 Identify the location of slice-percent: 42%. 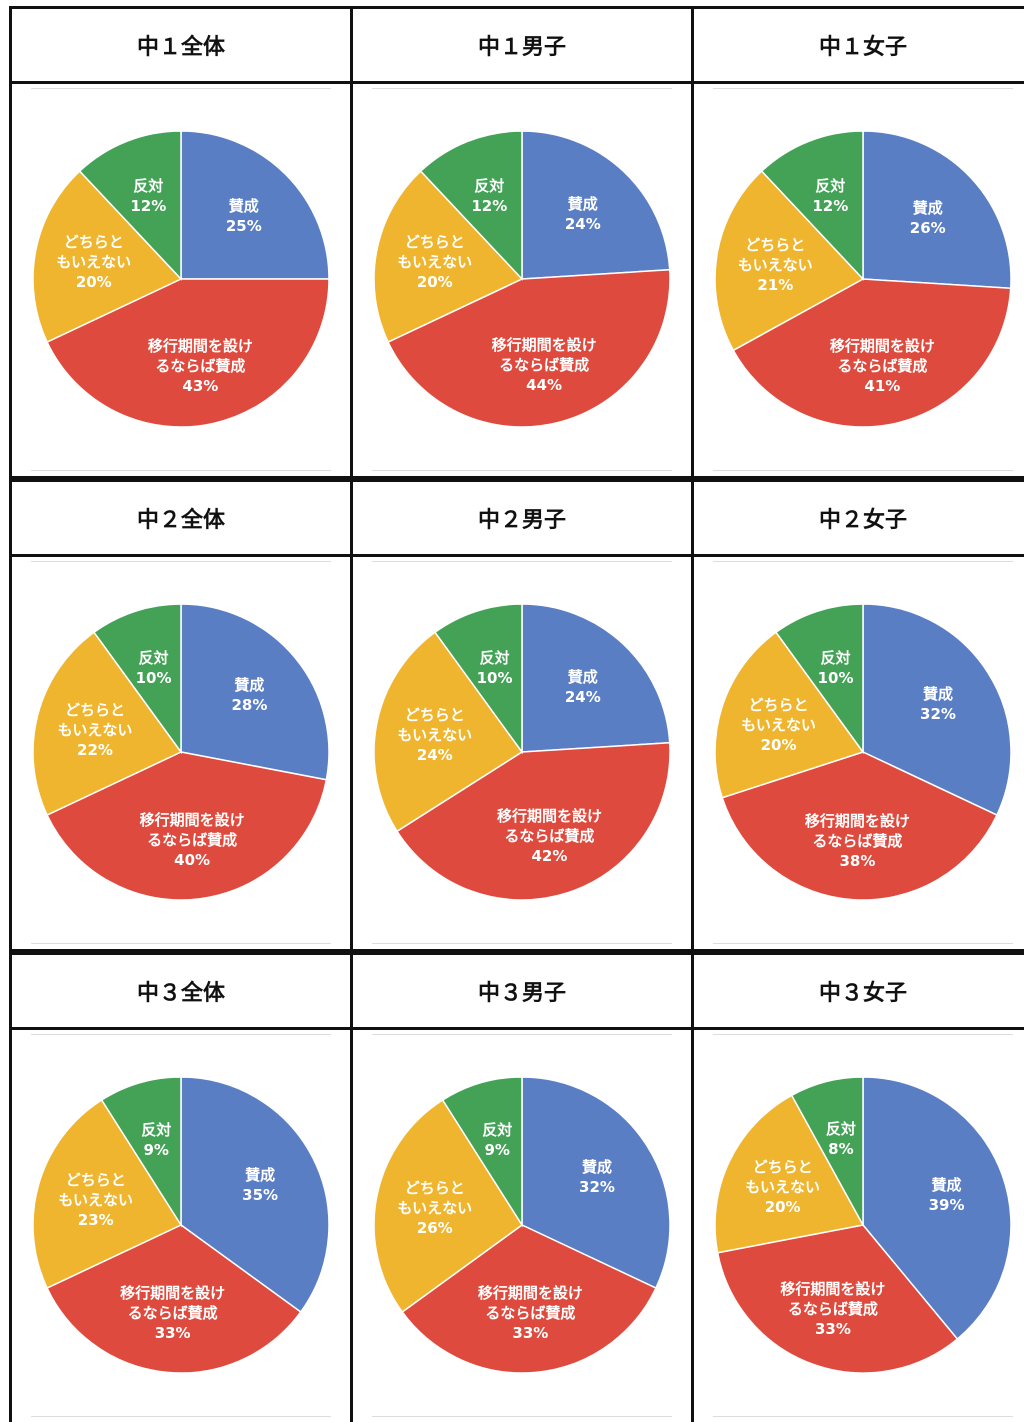
(549, 856).